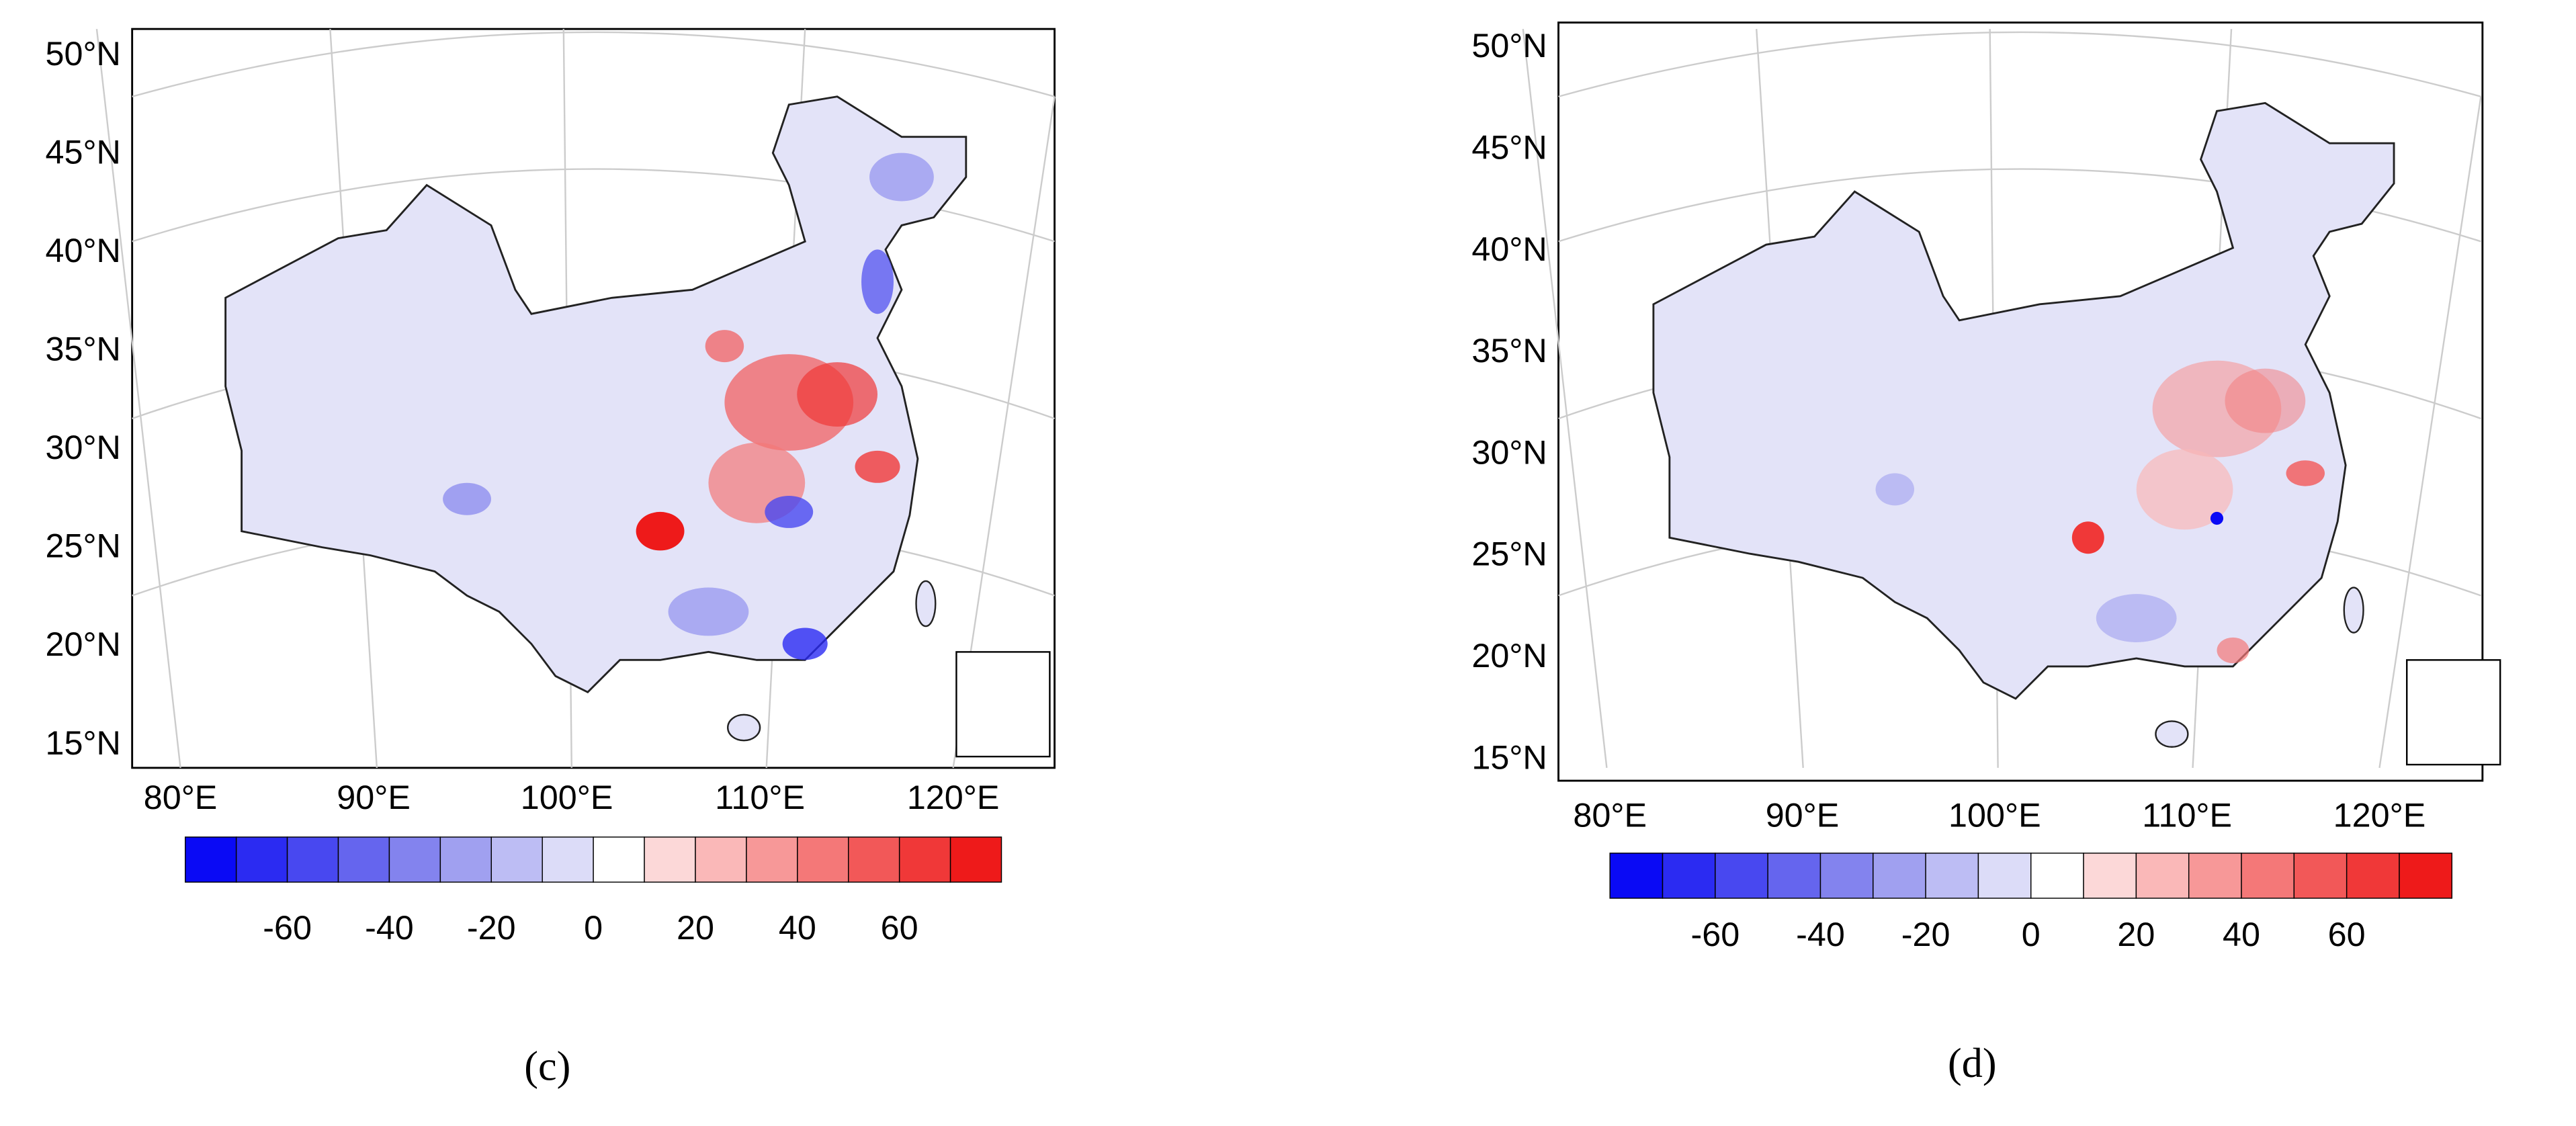 The width and height of the screenshot is (2576, 1126). Describe the element at coordinates (547, 1066) in the screenshot. I see `panel-caption: (c)` at that location.